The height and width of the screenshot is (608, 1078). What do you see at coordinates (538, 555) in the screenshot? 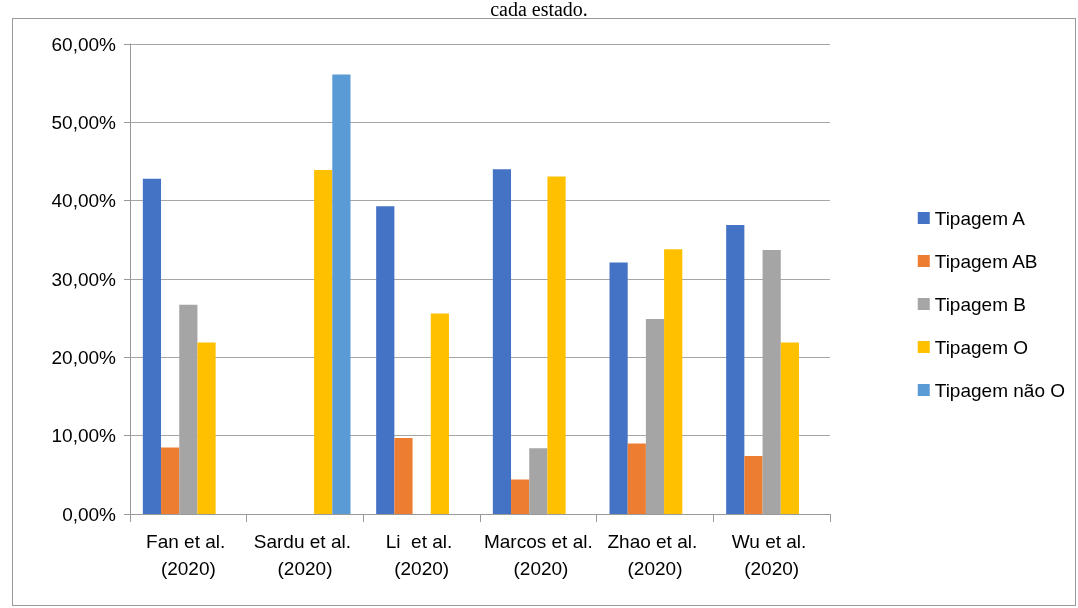
I see `x-tick-label: Marcos et al. (2020)` at bounding box center [538, 555].